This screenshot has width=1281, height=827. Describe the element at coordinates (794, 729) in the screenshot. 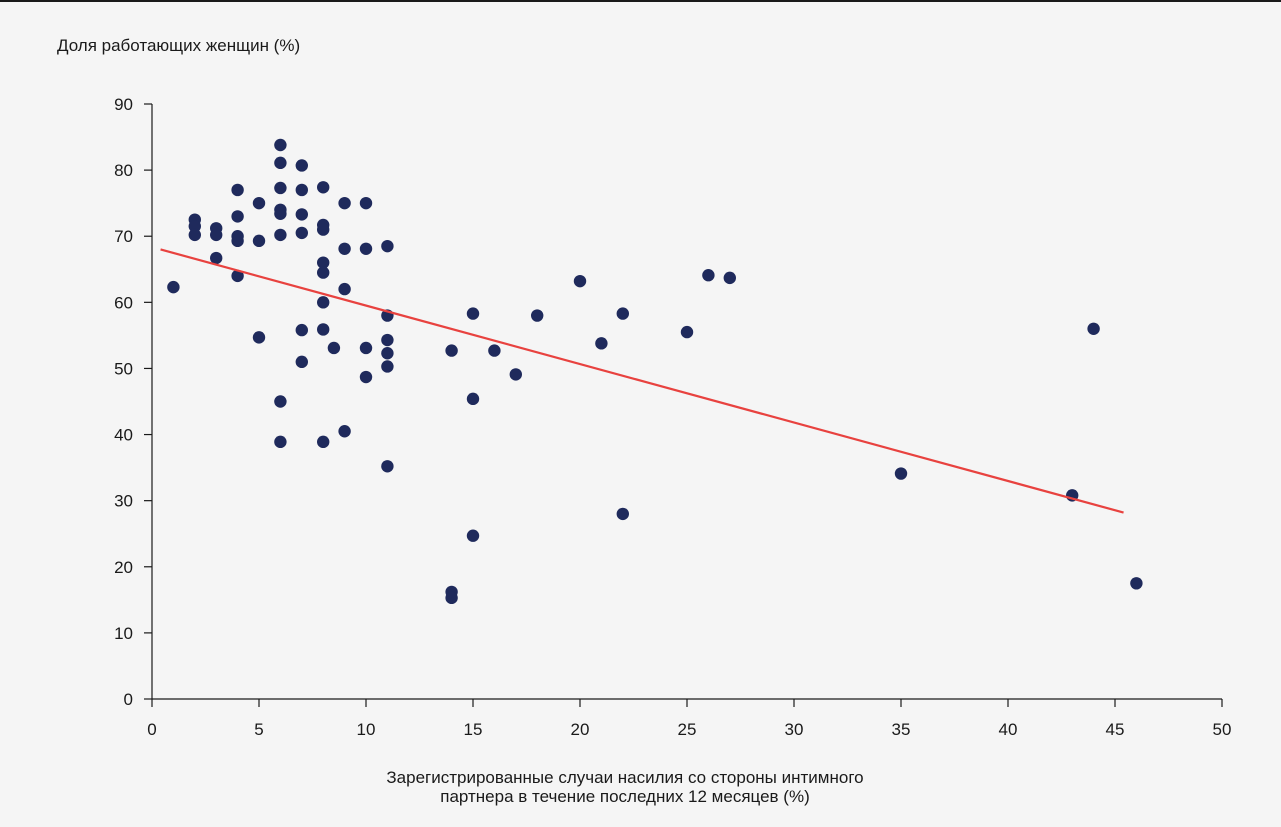

I see `x-tick-label: 30` at that location.